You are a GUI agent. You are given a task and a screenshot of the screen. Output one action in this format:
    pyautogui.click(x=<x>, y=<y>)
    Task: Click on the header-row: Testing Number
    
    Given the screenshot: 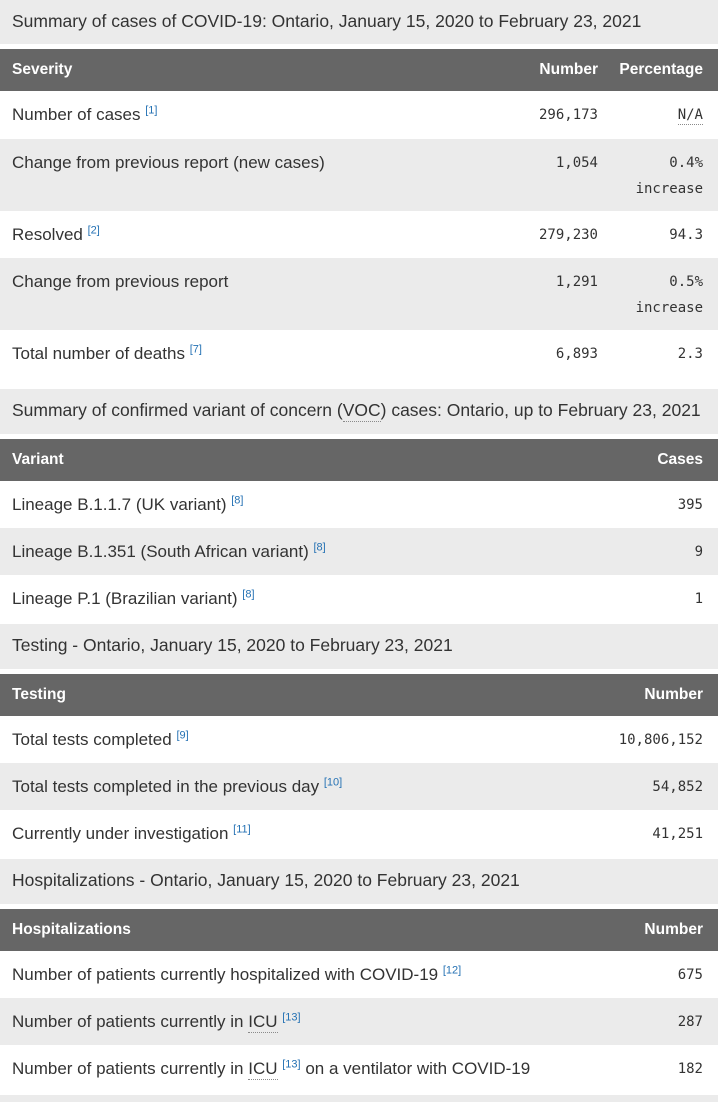 What is the action you would take?
    pyautogui.click(x=359, y=694)
    